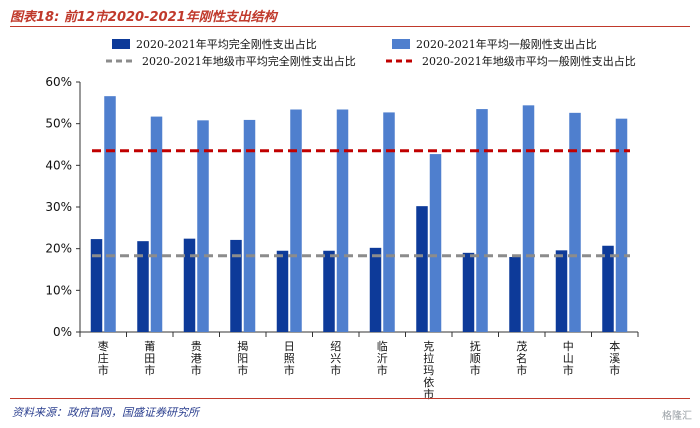 This screenshot has height=428, width=700. Describe the element at coordinates (521, 358) in the screenshot. I see `category-label: 茂名市` at that location.